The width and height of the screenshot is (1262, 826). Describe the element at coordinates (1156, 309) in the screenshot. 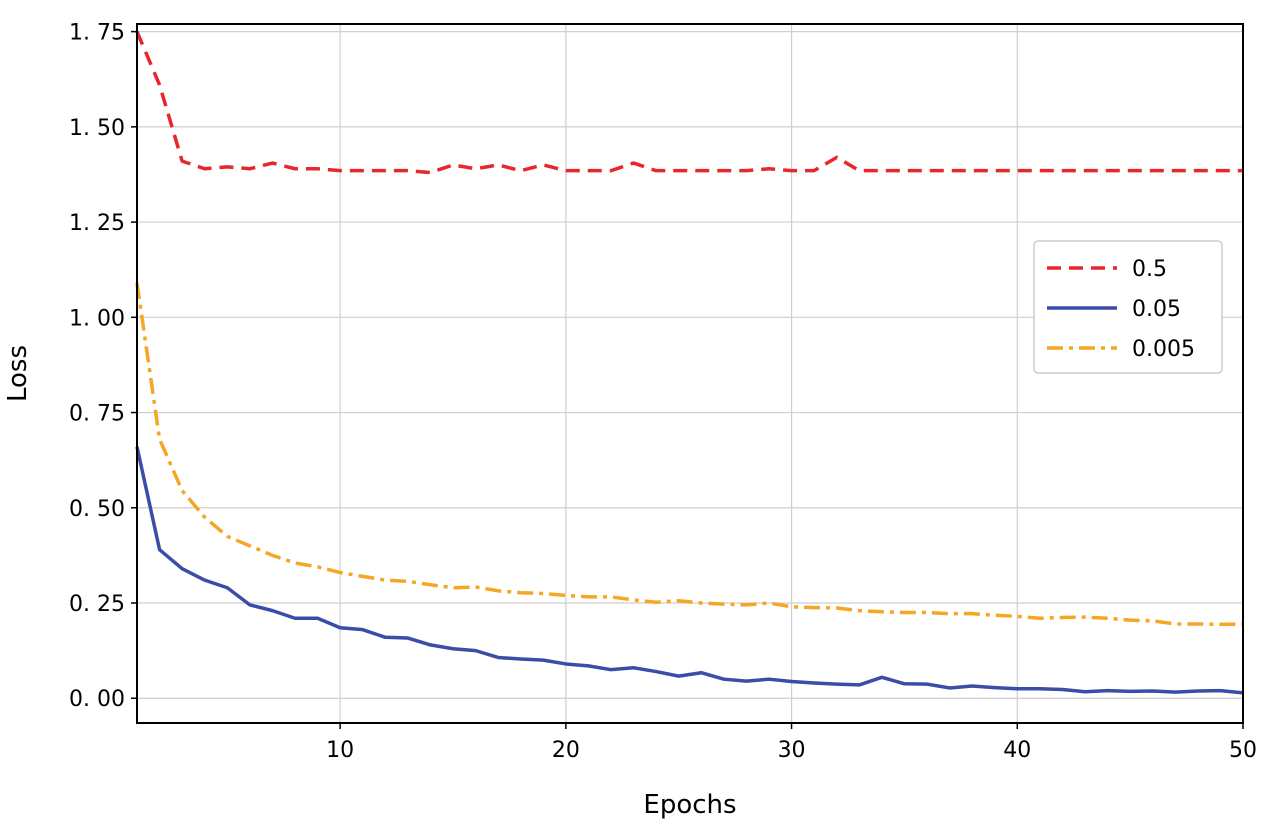

I see `legend-label: 0.05` at that location.